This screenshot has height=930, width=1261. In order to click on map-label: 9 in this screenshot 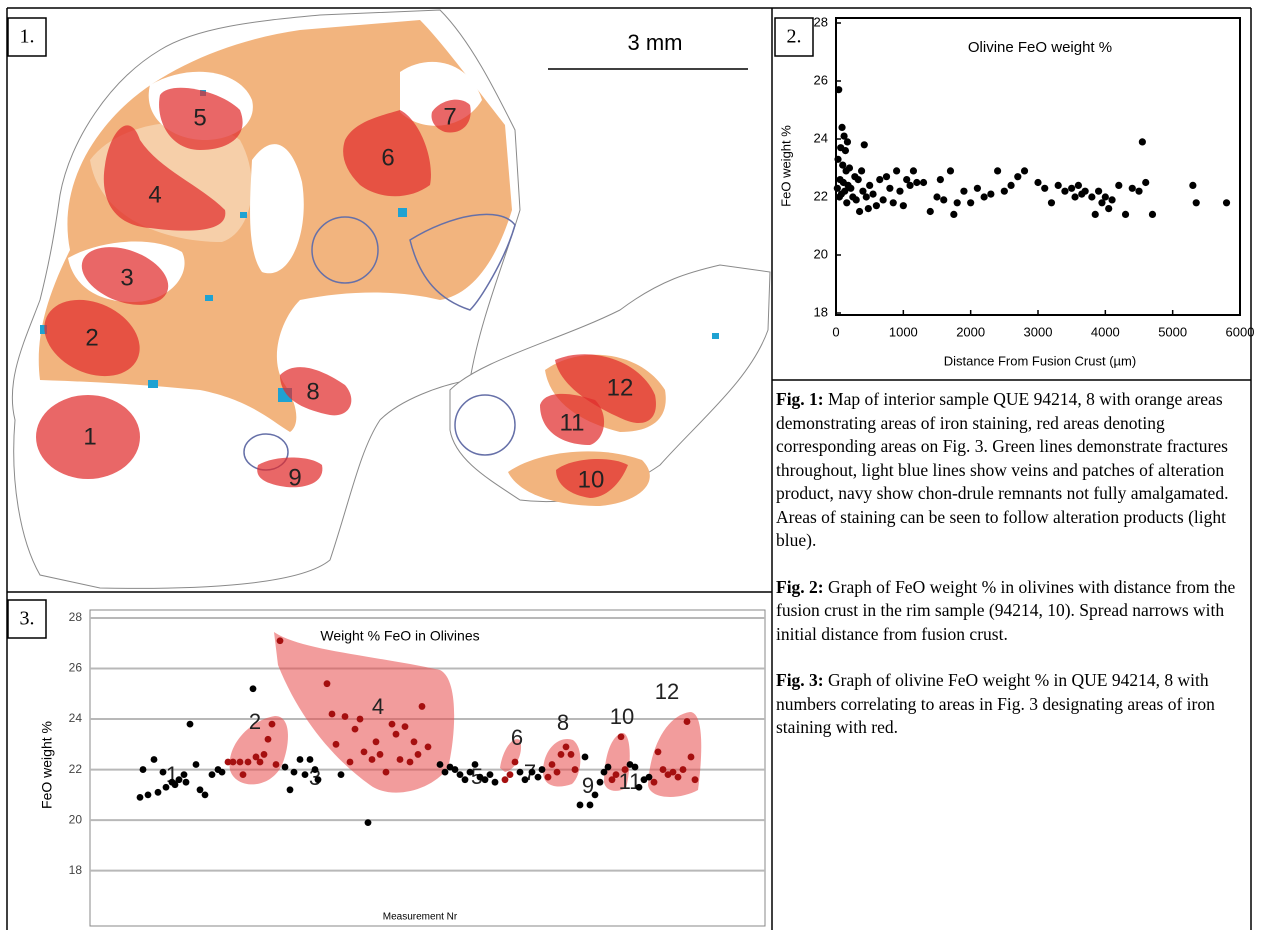, I will do `click(294, 477)`.